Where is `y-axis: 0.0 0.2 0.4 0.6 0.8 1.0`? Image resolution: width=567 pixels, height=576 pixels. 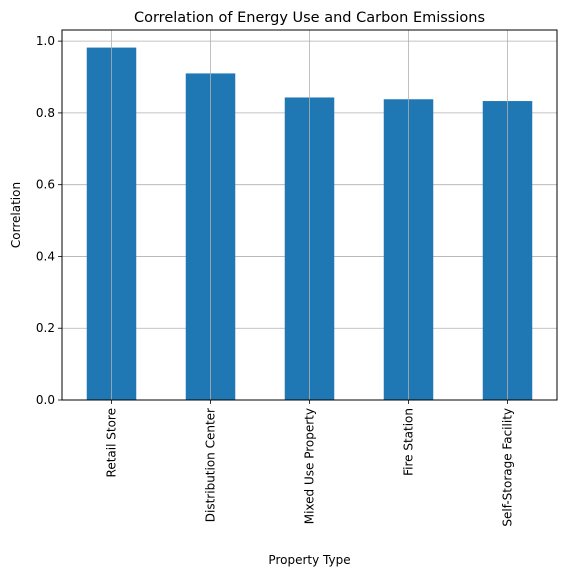
y-axis: 0.0 0.2 0.4 0.6 0.8 1.0 is located at coordinates (49, 220).